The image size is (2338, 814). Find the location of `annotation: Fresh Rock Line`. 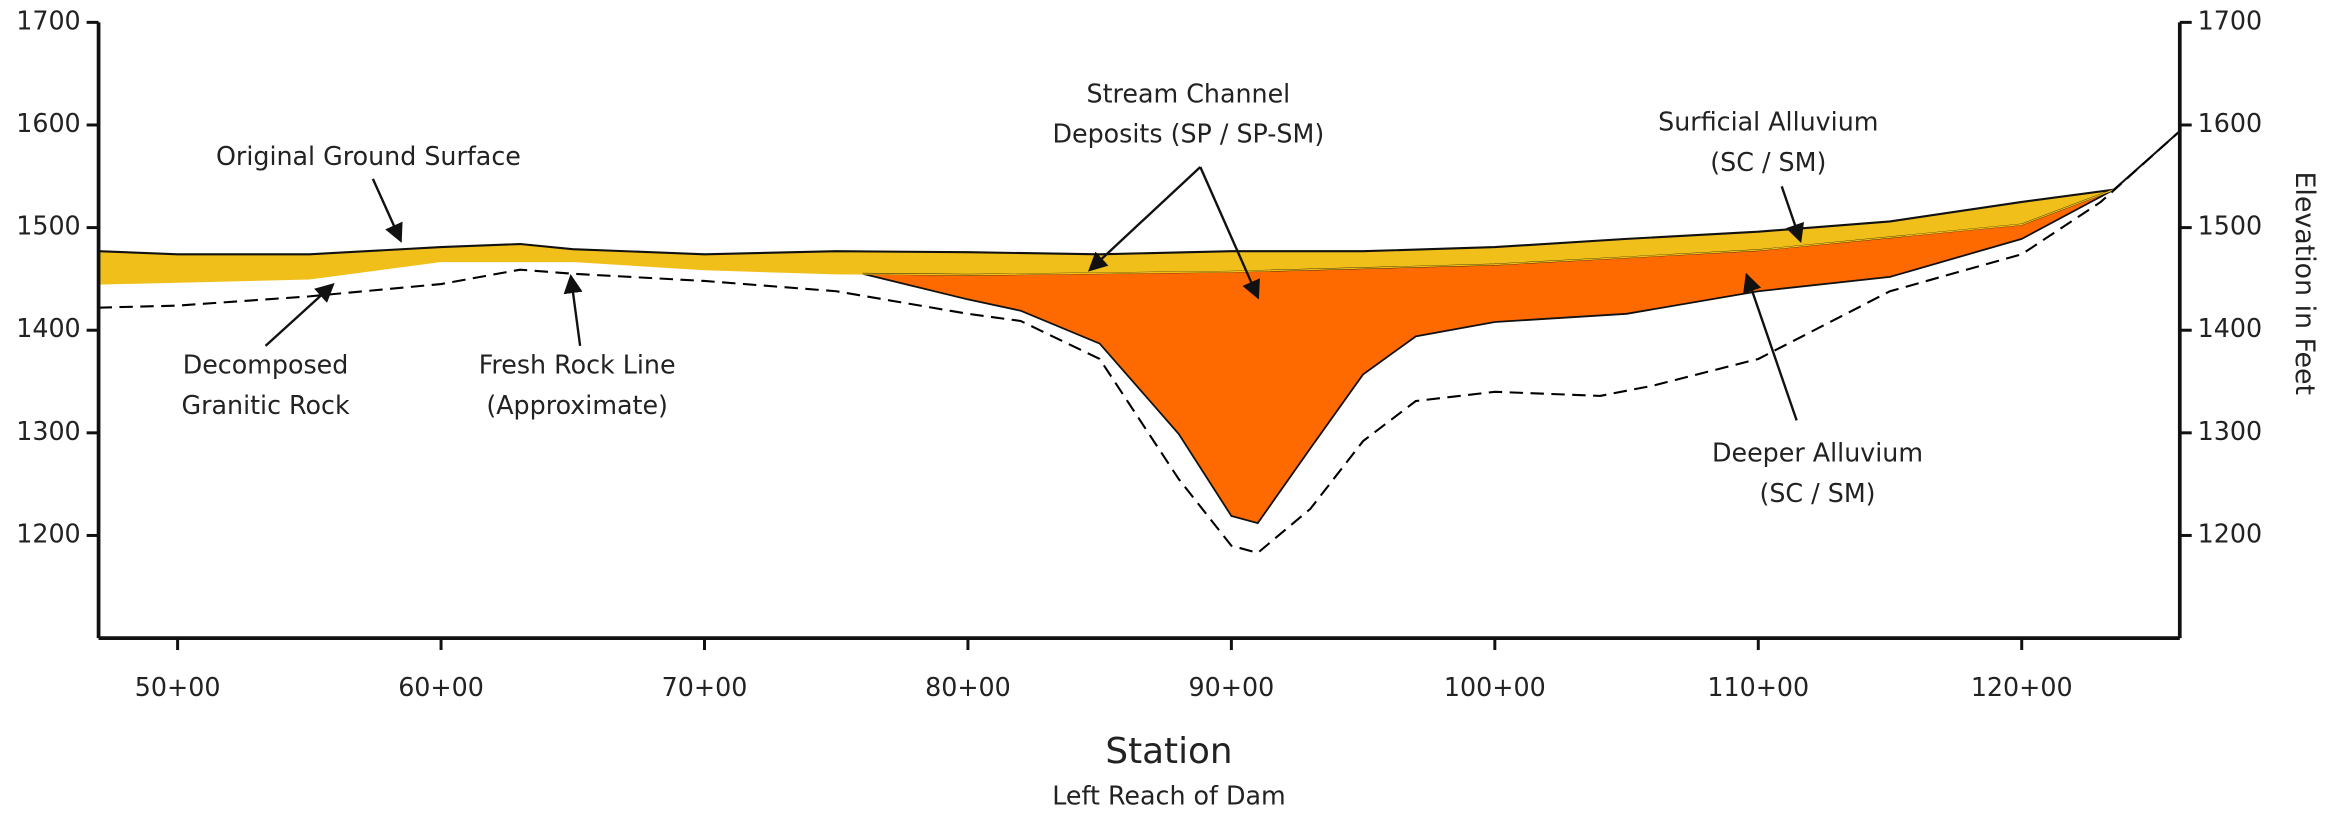

annotation: Fresh Rock Line is located at coordinates (577, 365).